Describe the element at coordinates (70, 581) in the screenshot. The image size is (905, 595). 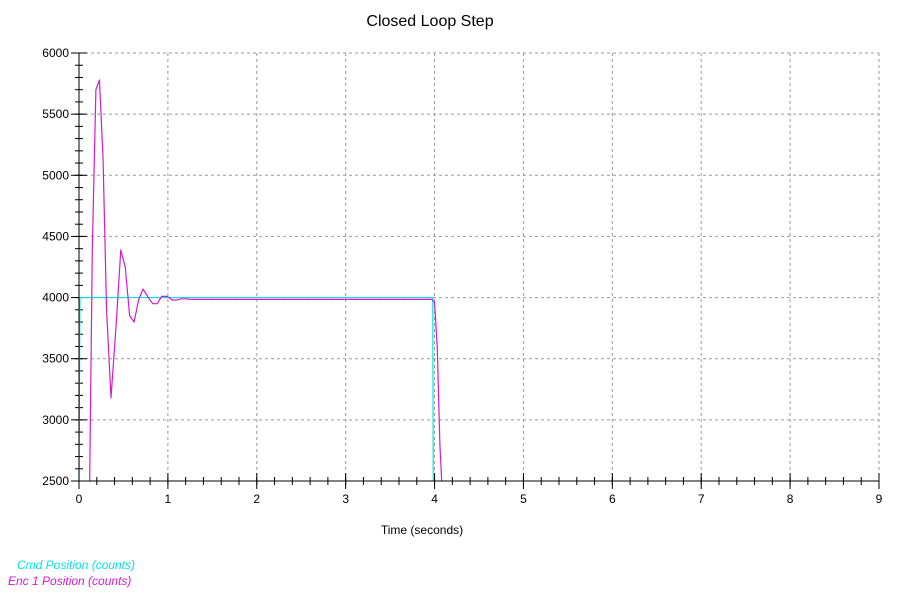
I see `legend-entry-enc-1-position: Enc 1 Position (counts)` at that location.